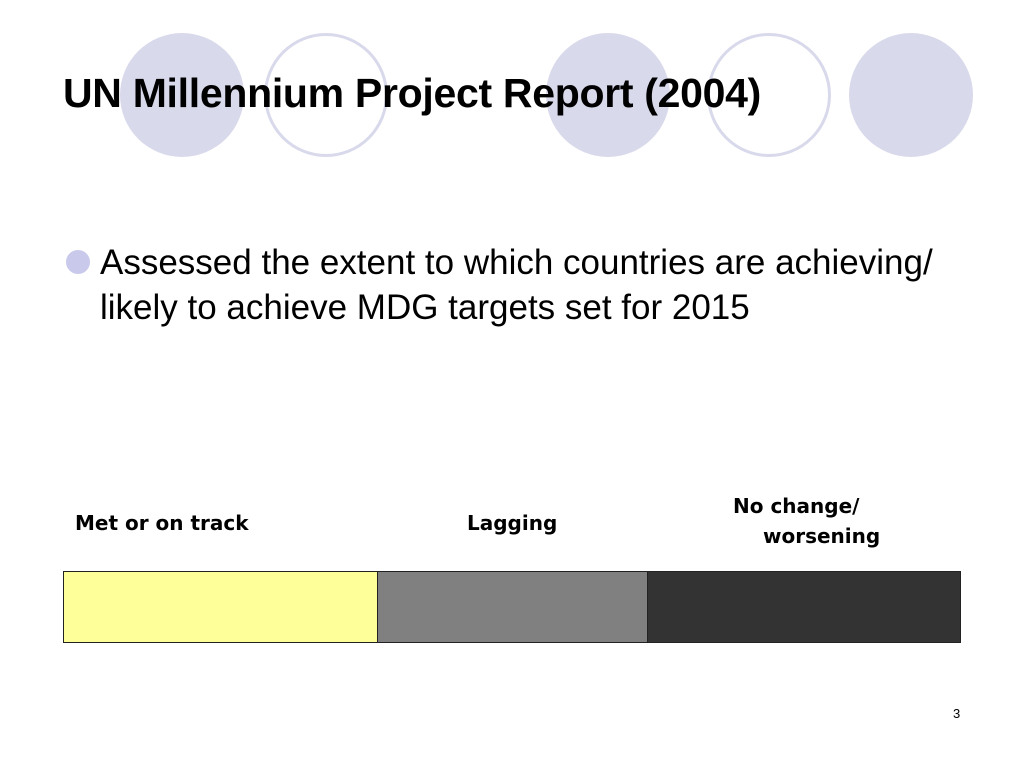 This screenshot has height=768, width=1024. I want to click on slide-title: UN Millennium Project Report (2004), so click(412, 93).